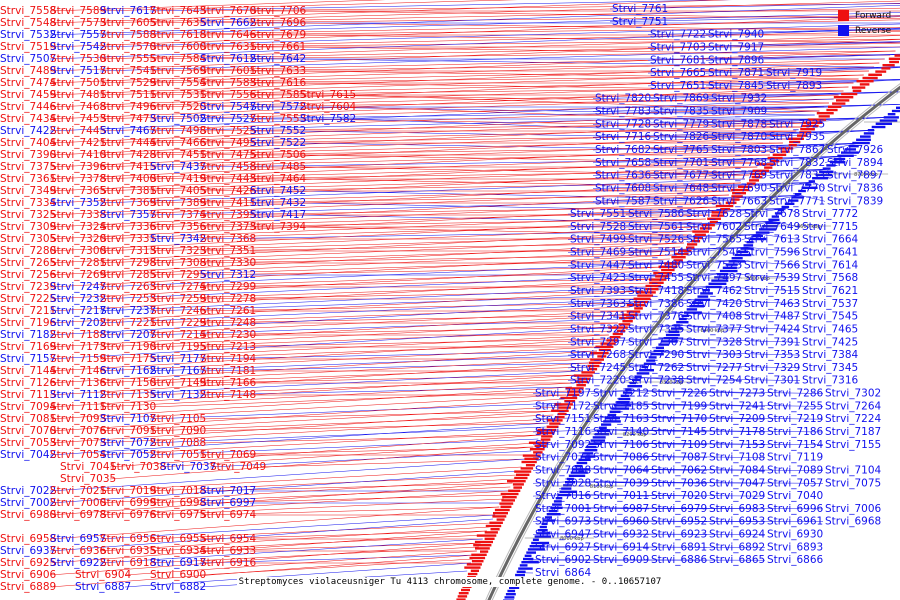 The height and width of the screenshot is (600, 900). What do you see at coordinates (679, 419) in the screenshot?
I see `gene-label: Strvi_7170` at bounding box center [679, 419].